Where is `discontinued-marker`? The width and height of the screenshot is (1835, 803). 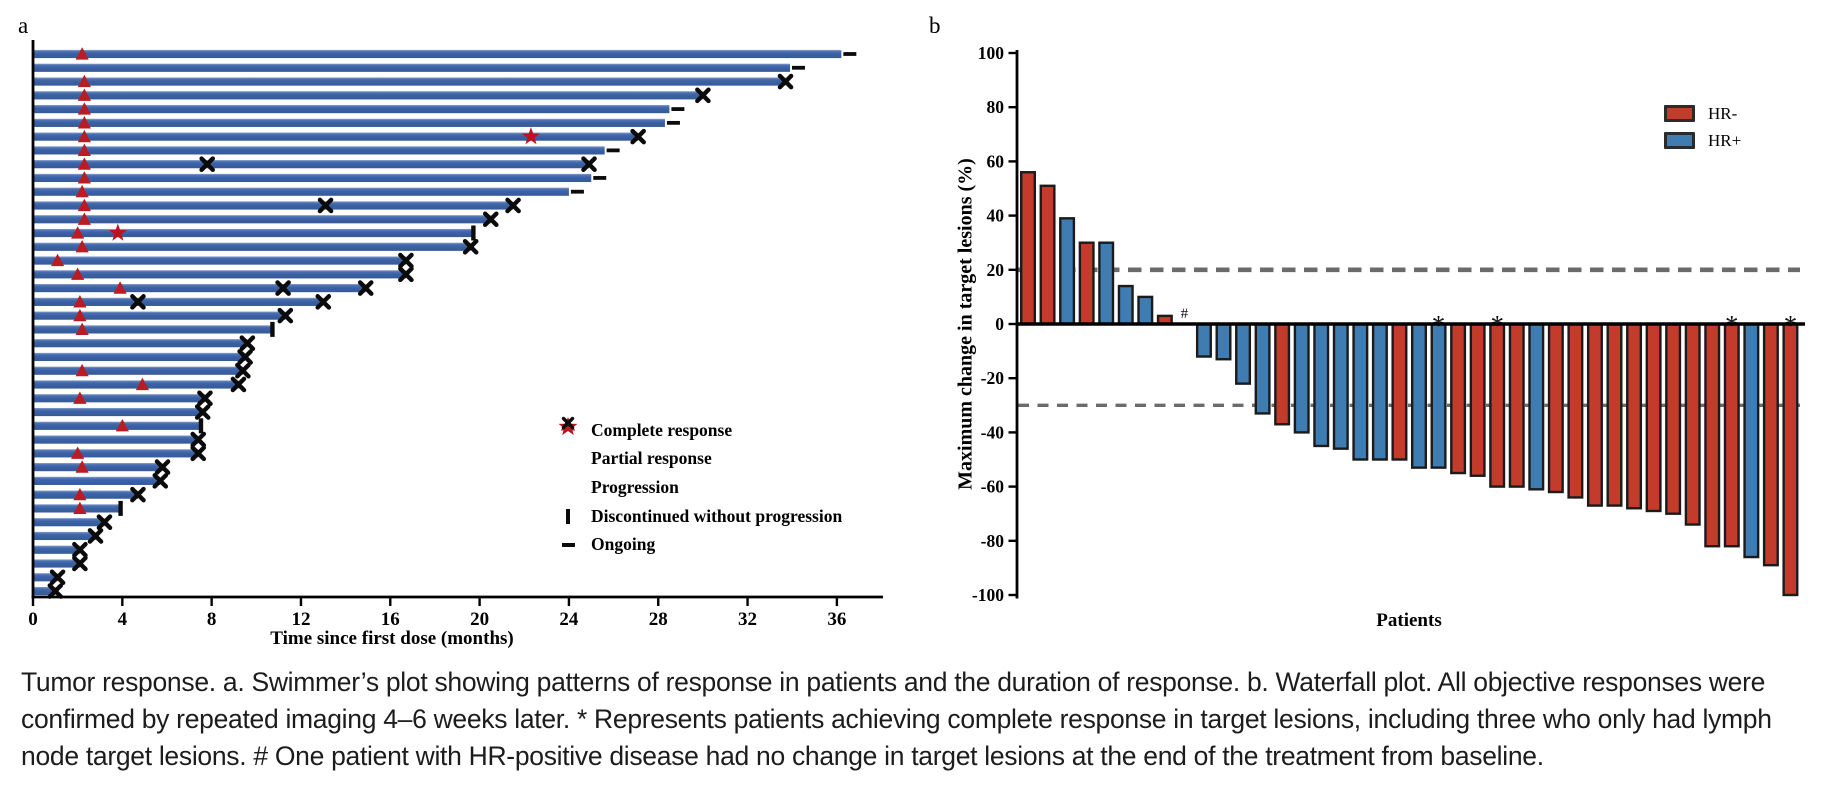 discontinued-marker is located at coordinates (272, 329).